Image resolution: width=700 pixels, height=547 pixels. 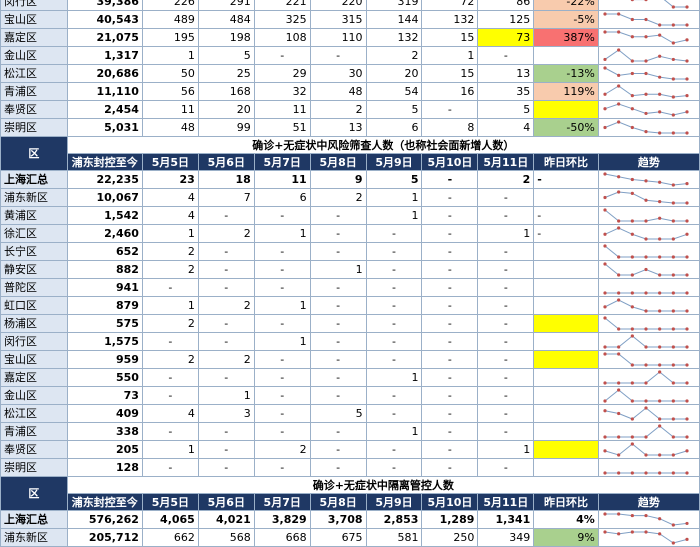 What do you see at coordinates (104, 502) in the screenshot?
I see `column-header: 浦东封控至今` at bounding box center [104, 502].